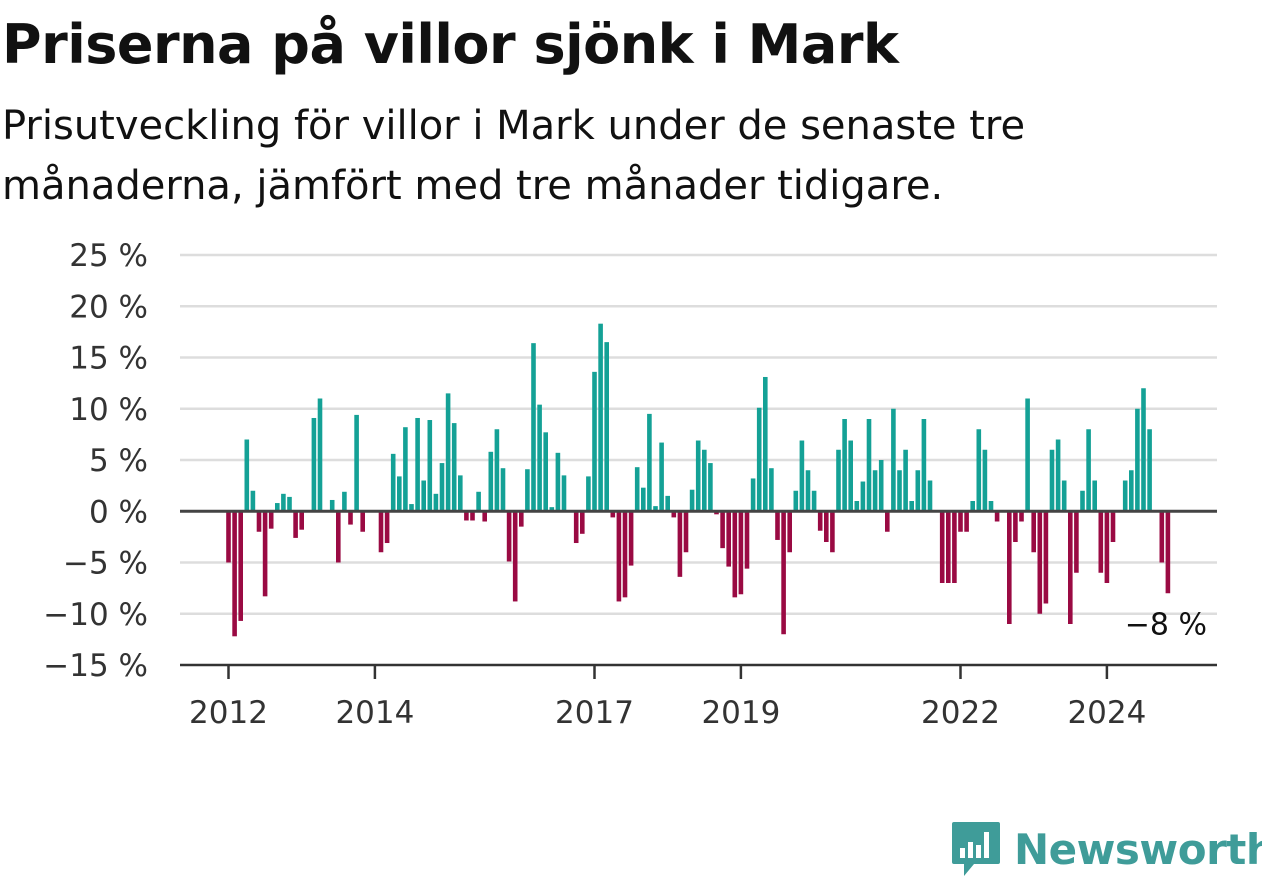 Image resolution: width=1262 pixels, height=880 pixels. Describe the element at coordinates (1166, 624) in the screenshot. I see `last-value-label: −8 %` at that location.